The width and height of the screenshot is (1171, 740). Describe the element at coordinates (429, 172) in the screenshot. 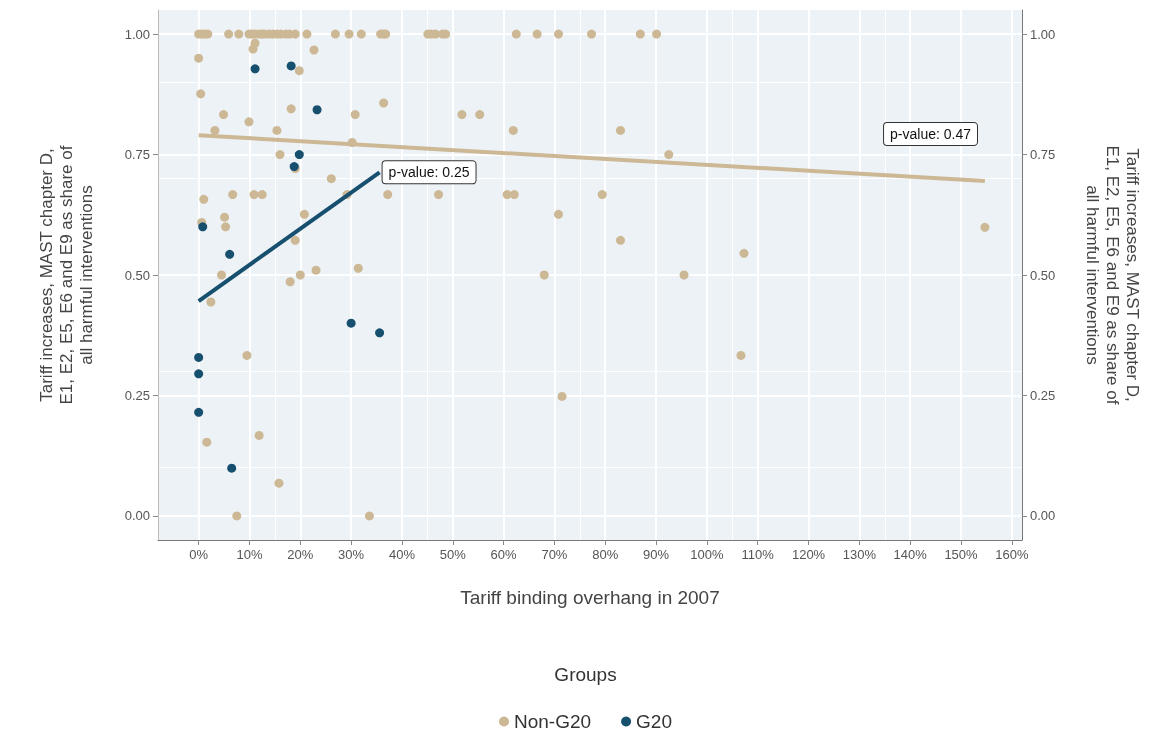

I see `annotation: p-value: 0.25` at that location.